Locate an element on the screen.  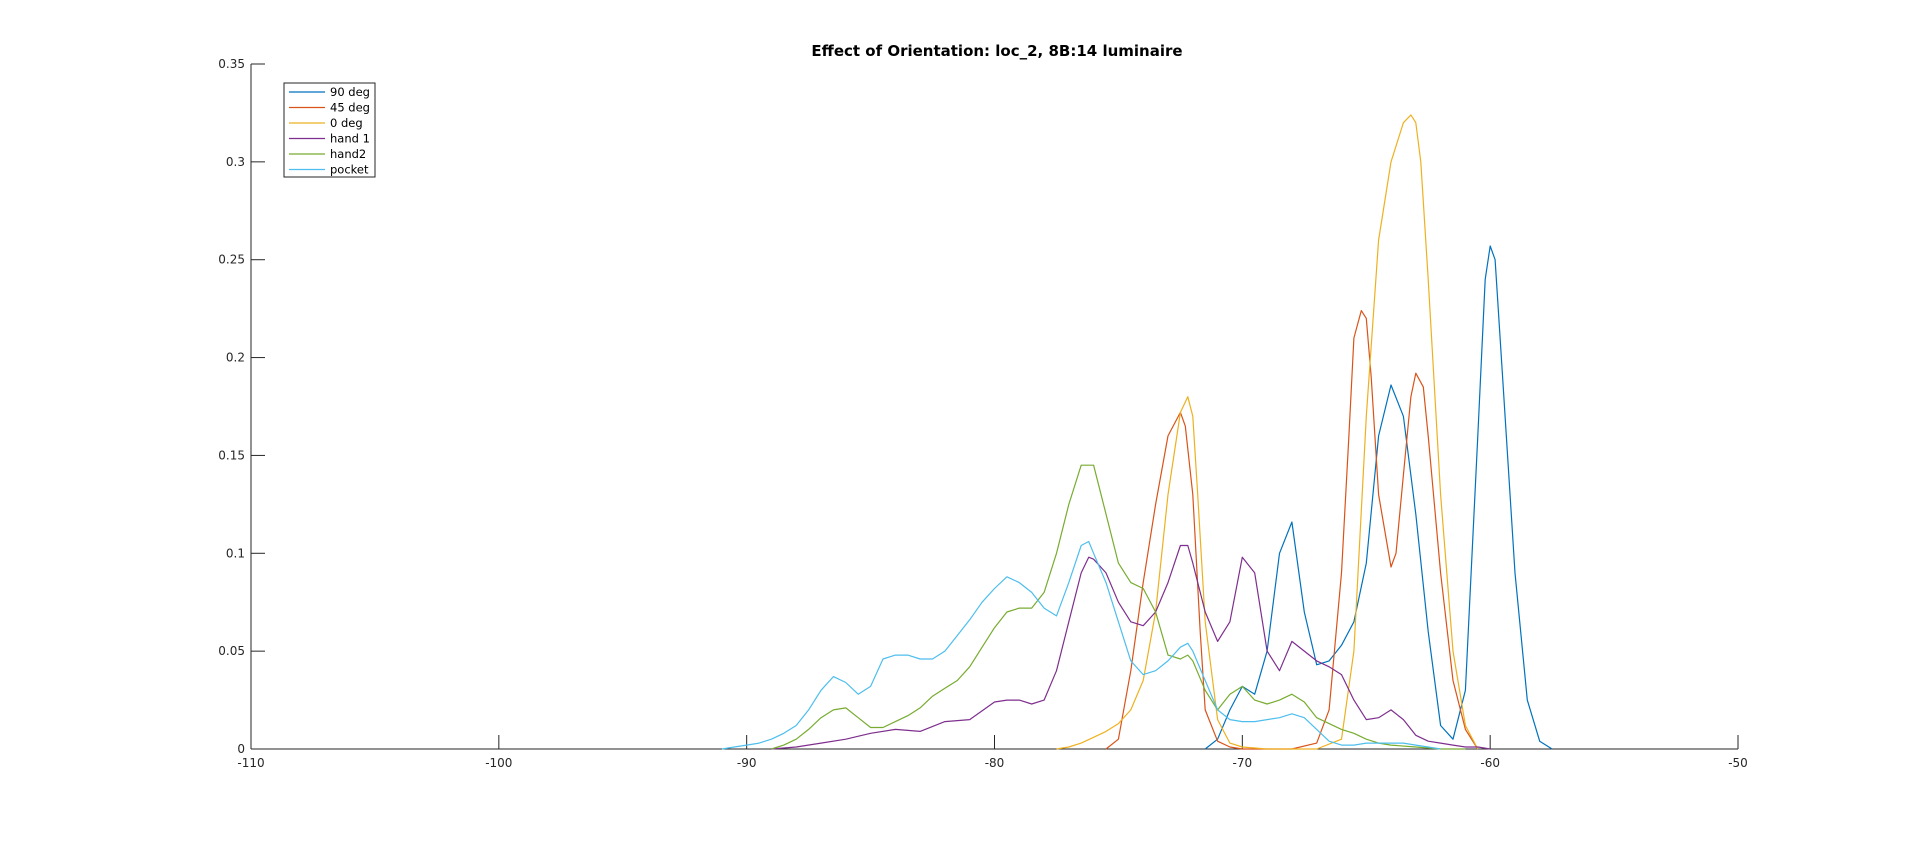
y-tick-label: 0.2 is located at coordinates (235, 358).